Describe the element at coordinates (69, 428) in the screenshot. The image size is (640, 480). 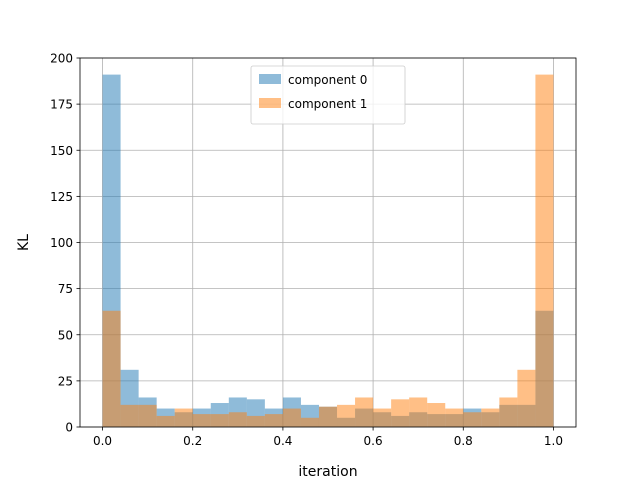
I see `y-tick-label: 0` at that location.